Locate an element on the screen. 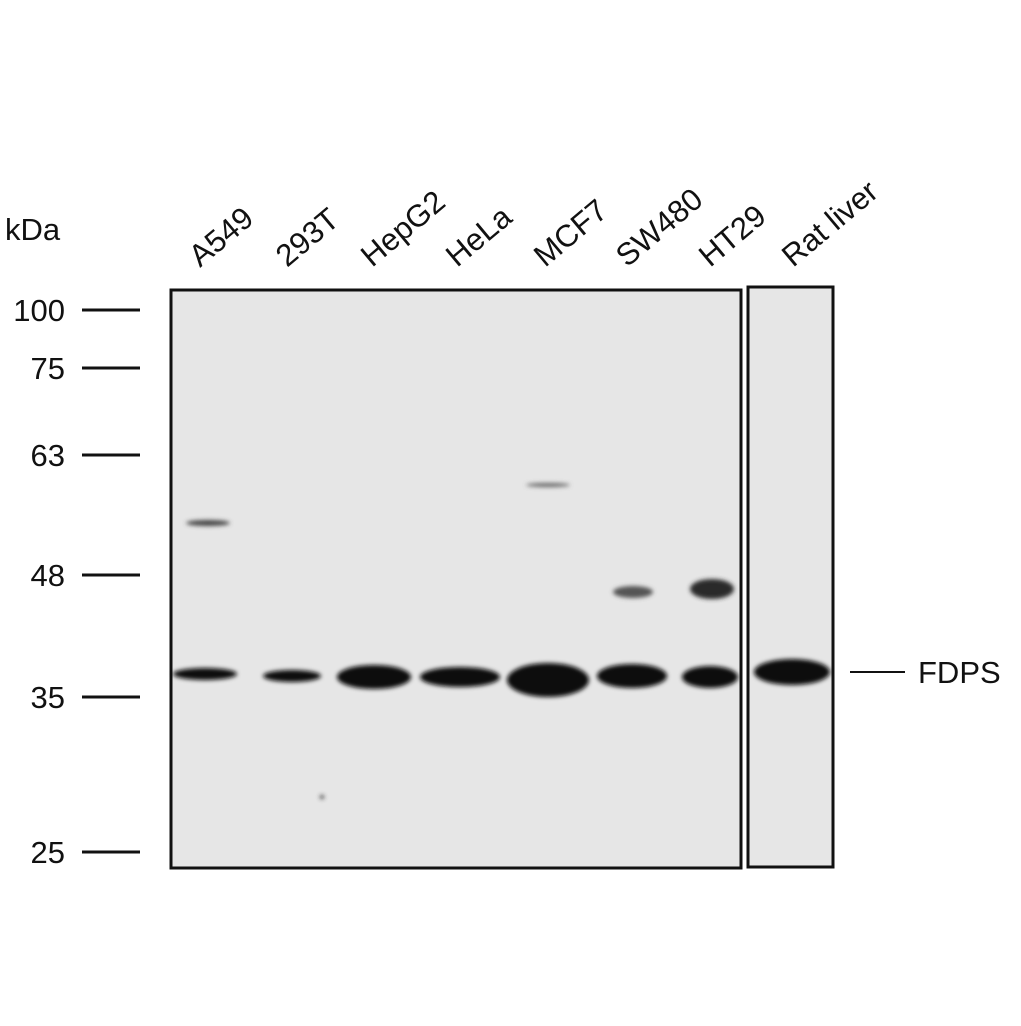 This screenshot has width=1021, height=1026. marker-label: 35 is located at coordinates (48, 697).